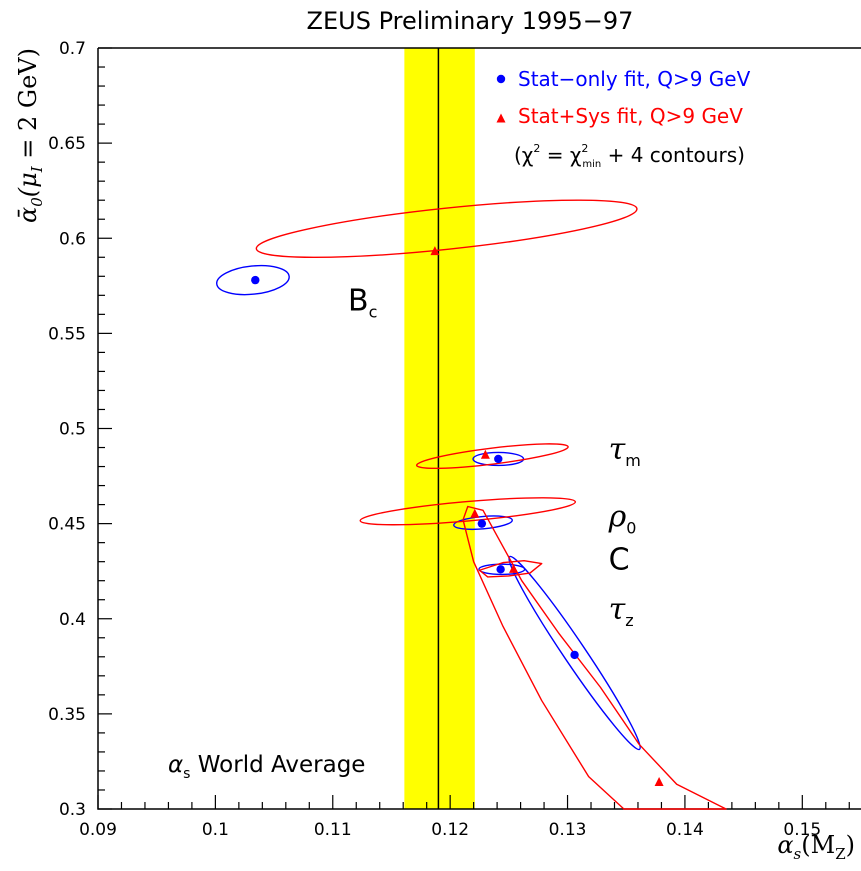 The height and width of the screenshot is (871, 861). What do you see at coordinates (72, 49) in the screenshot?
I see `y-tick-label: 0.7` at bounding box center [72, 49].